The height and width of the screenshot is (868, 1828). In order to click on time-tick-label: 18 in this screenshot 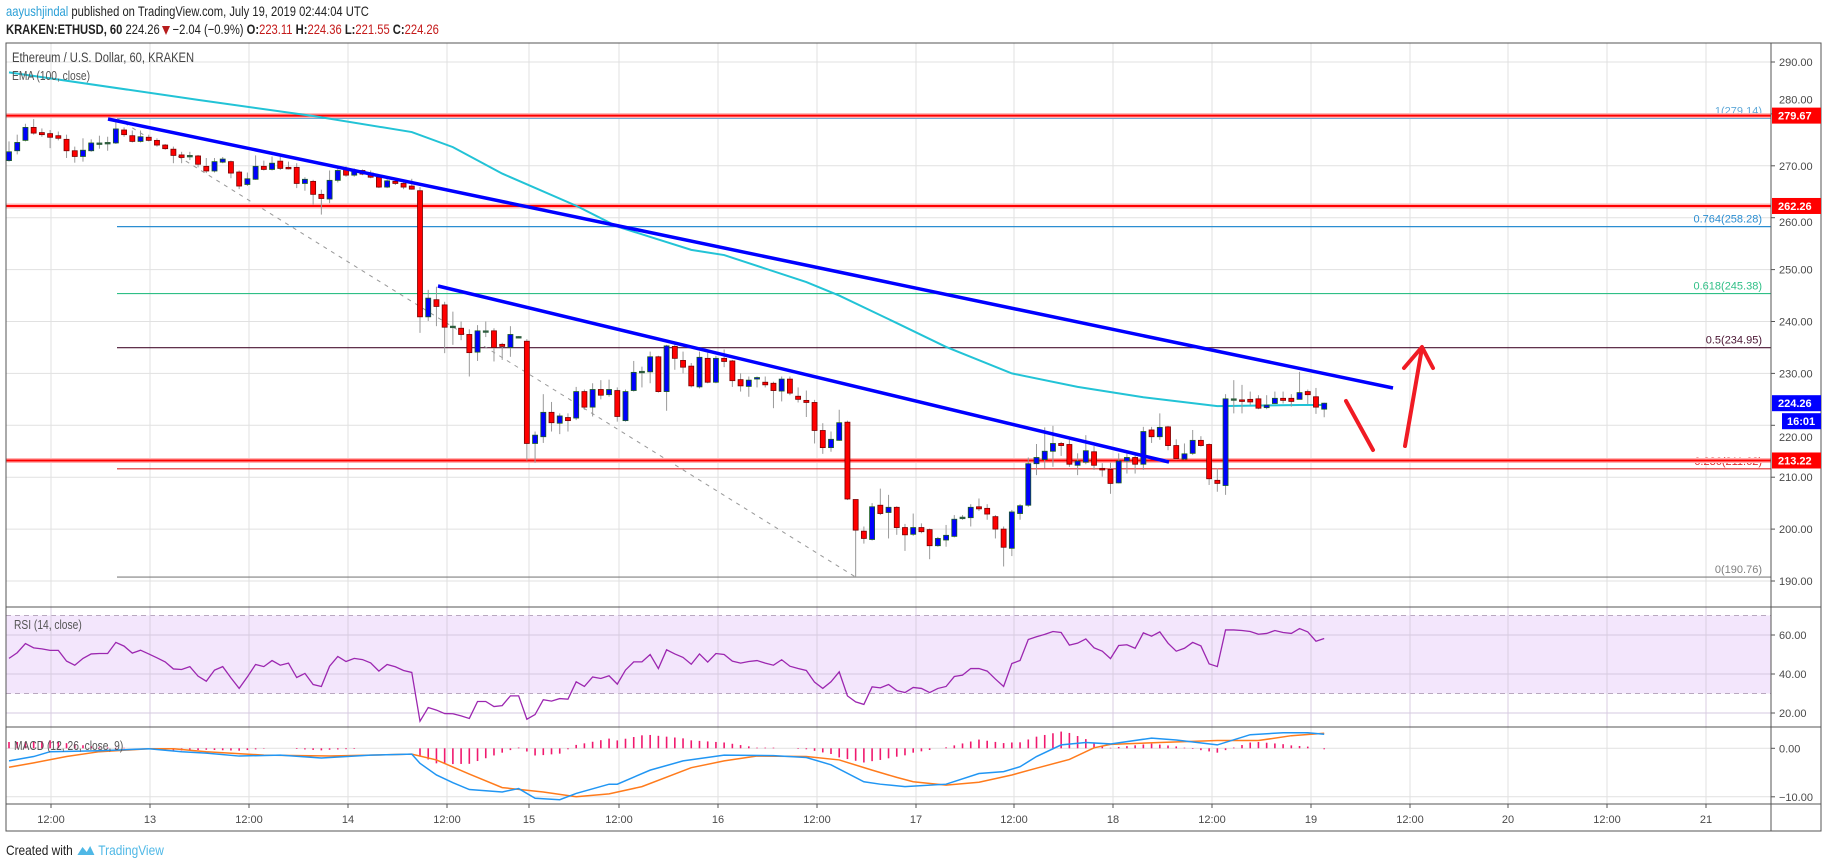, I will do `click(1113, 820)`.